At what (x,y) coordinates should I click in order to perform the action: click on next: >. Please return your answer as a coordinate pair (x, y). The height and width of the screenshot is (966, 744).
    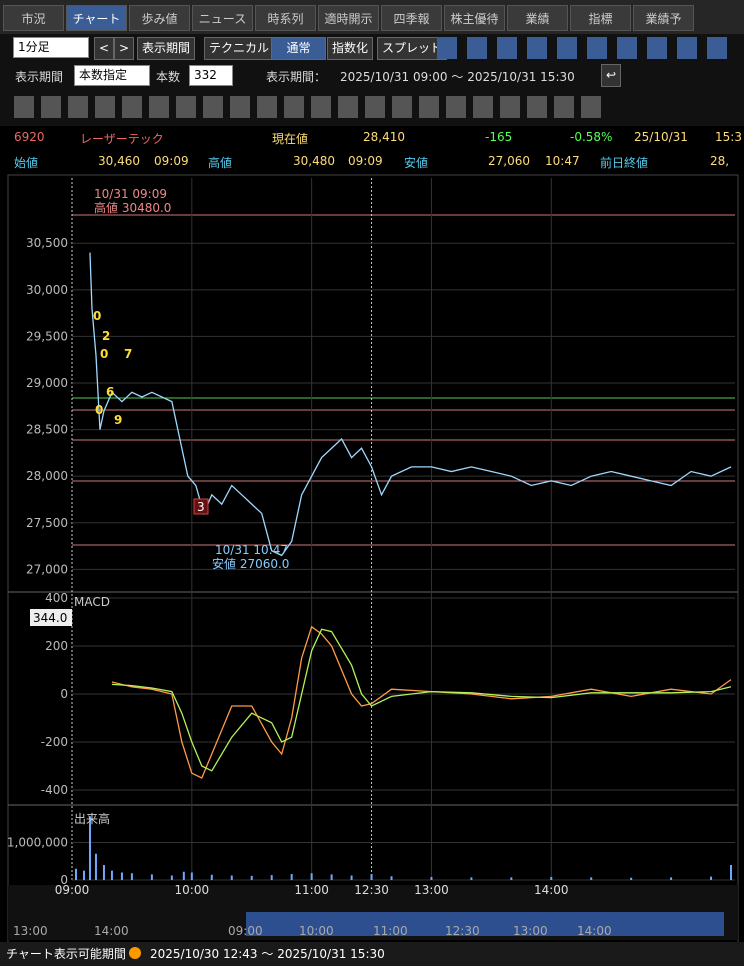
    Looking at the image, I should click on (124, 48).